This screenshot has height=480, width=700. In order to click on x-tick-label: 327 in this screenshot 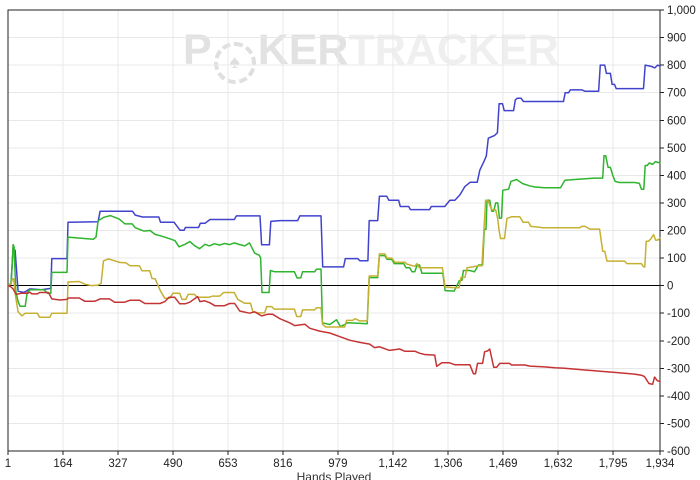, I will do `click(117, 464)`.